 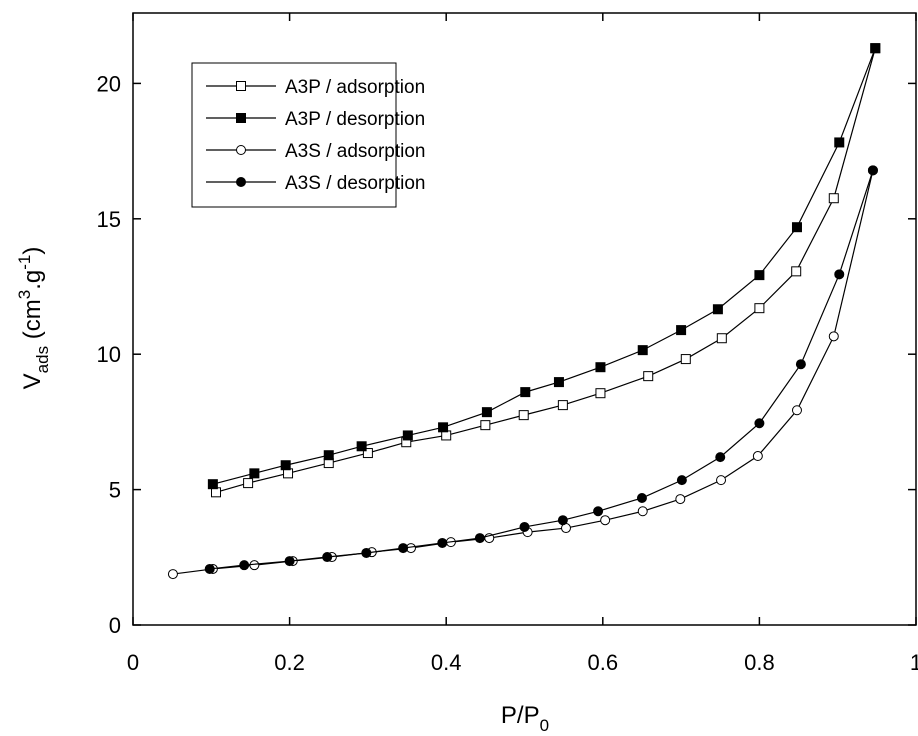 I want to click on x-tick-label: 0.2, so click(x=289, y=662).